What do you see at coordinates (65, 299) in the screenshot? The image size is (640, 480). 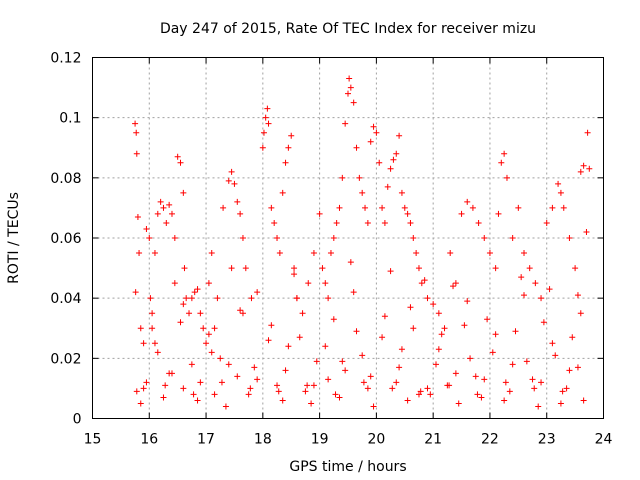 I see `y-tick-label: 0.04` at bounding box center [65, 299].